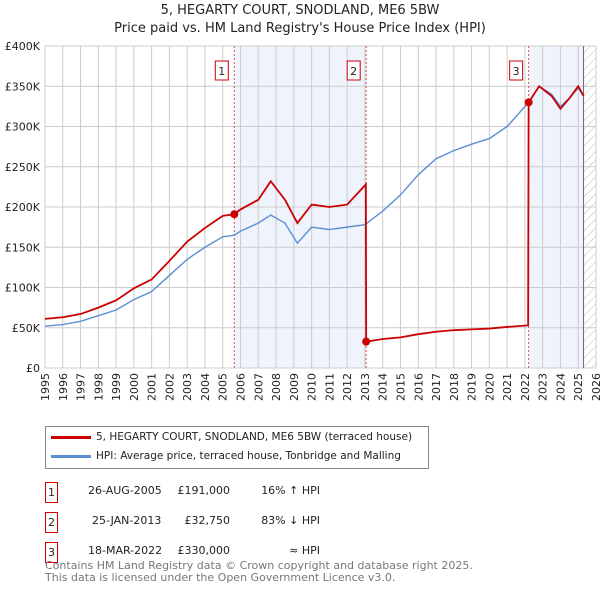 The height and width of the screenshot is (590, 600). I want to click on x-tick-label: 2019, so click(472, 387).